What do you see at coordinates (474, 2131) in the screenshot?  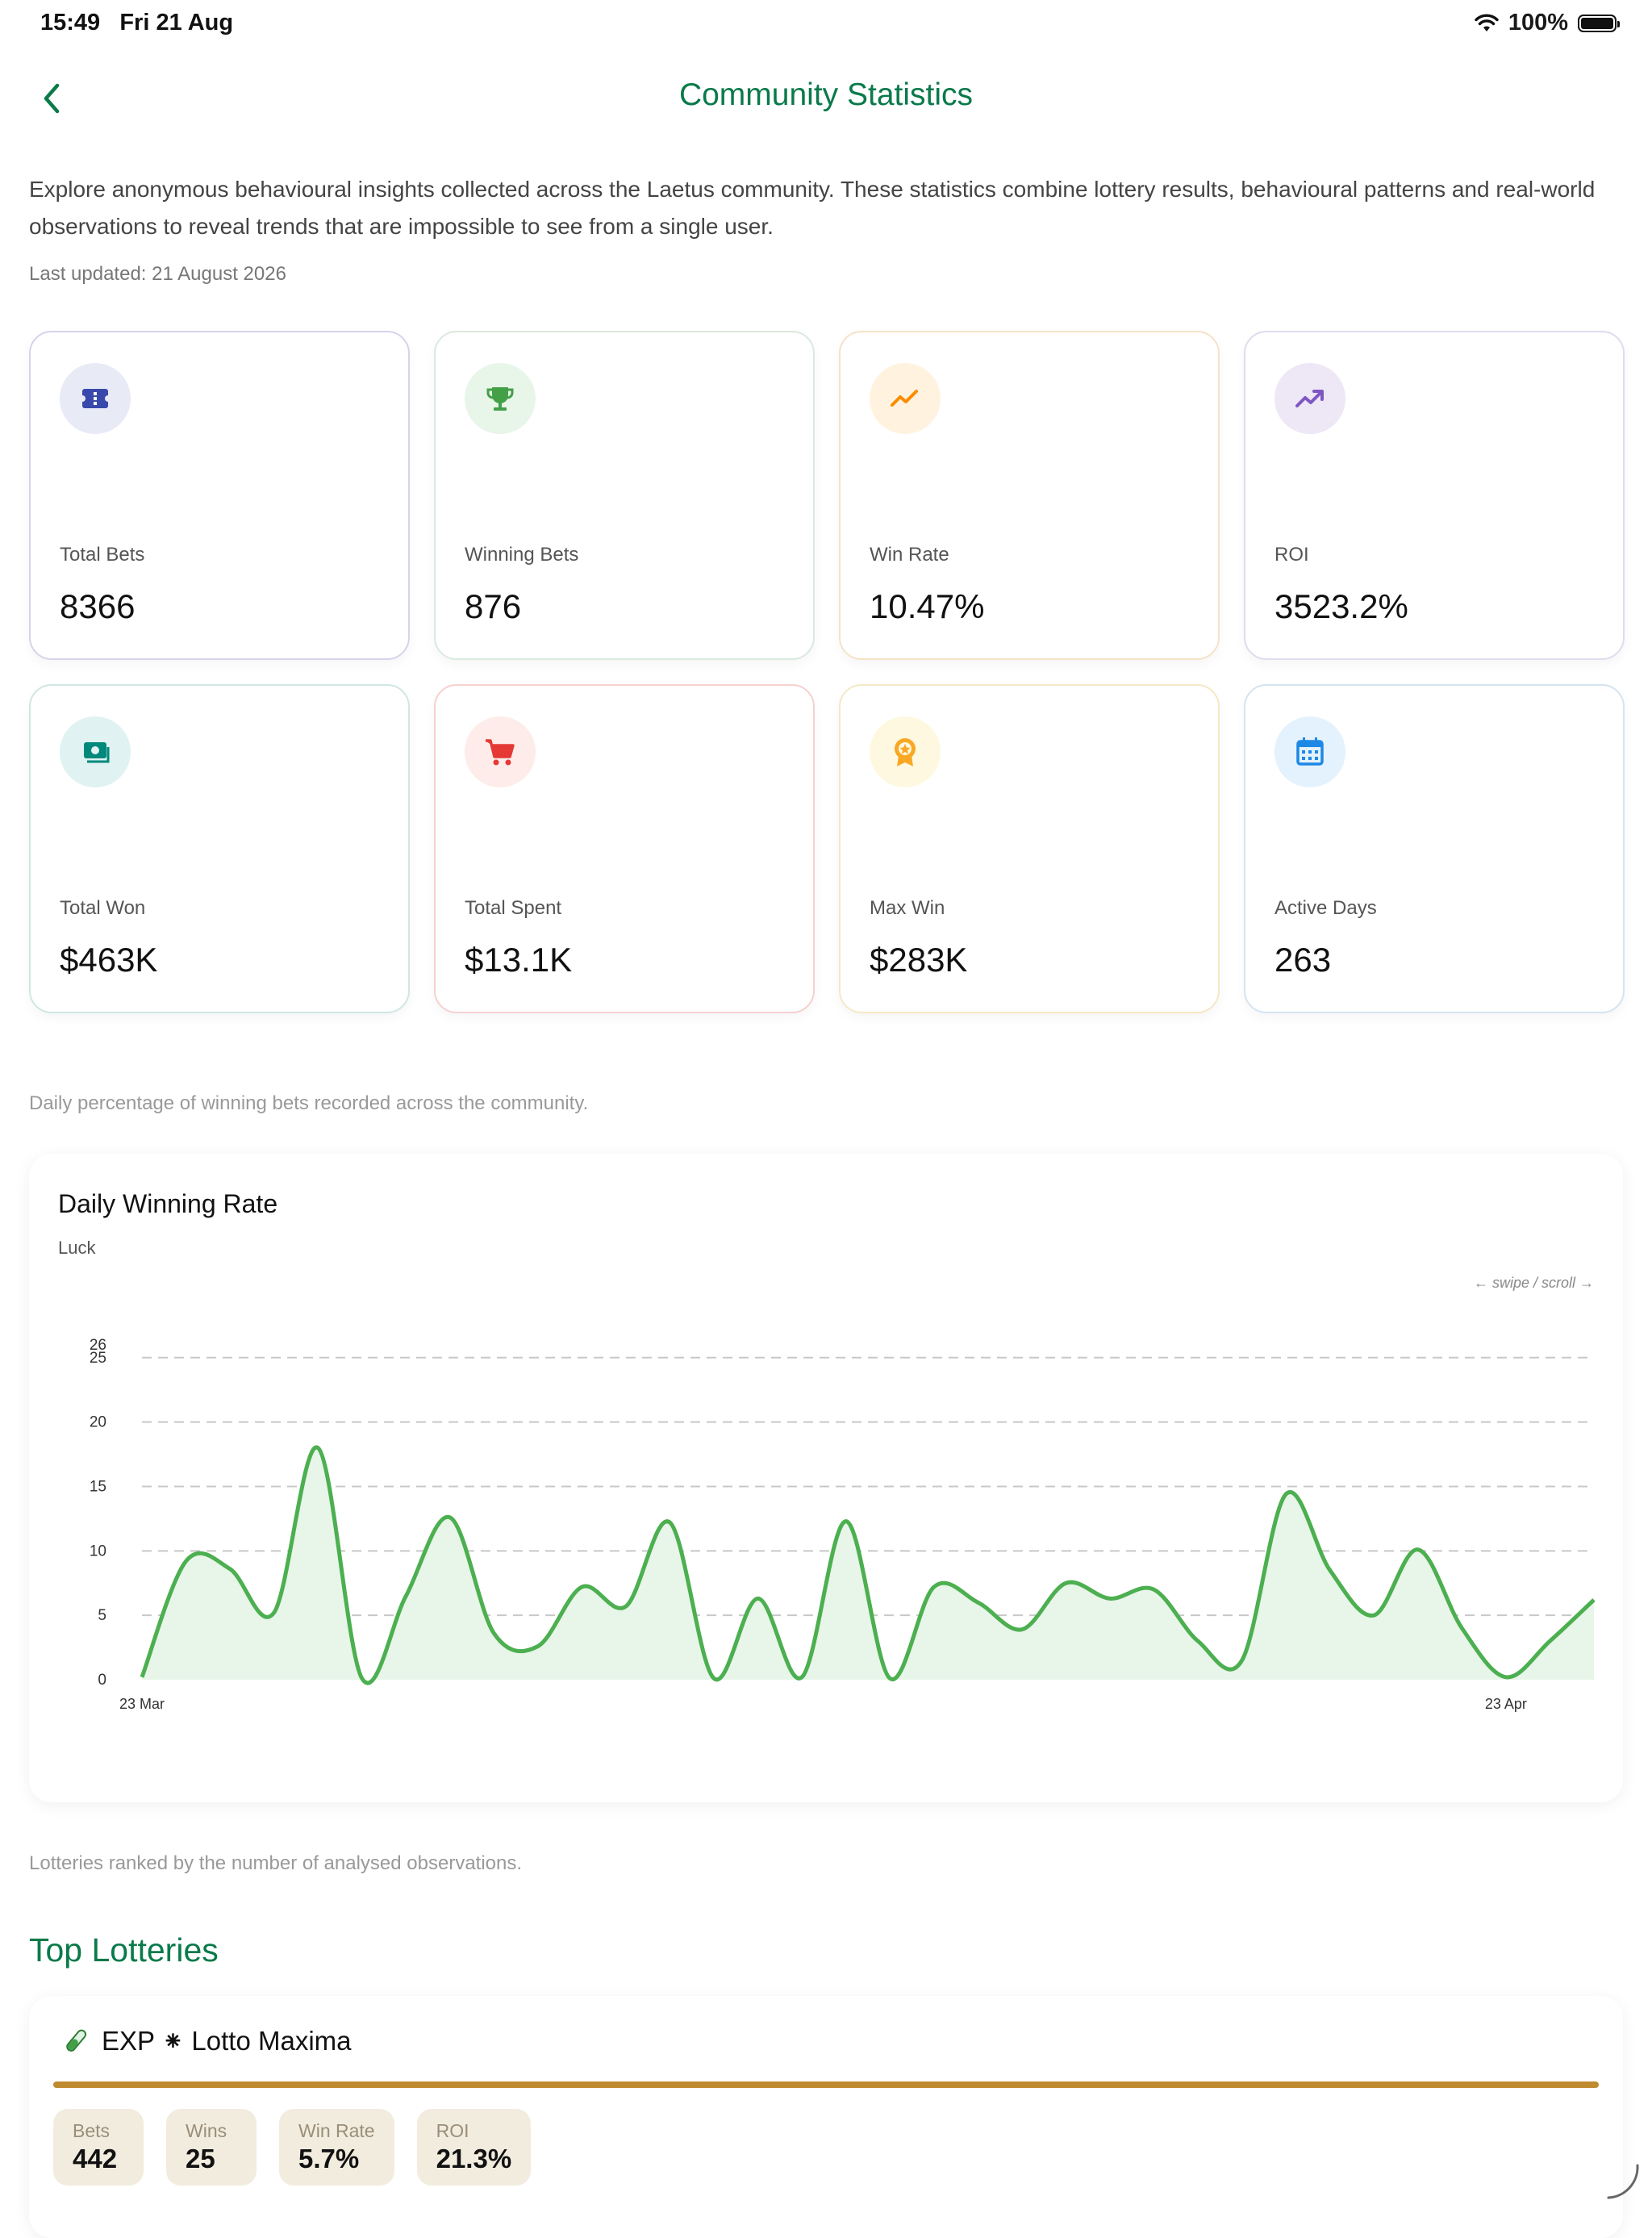 I see `lottery-stat-label: ROI` at bounding box center [474, 2131].